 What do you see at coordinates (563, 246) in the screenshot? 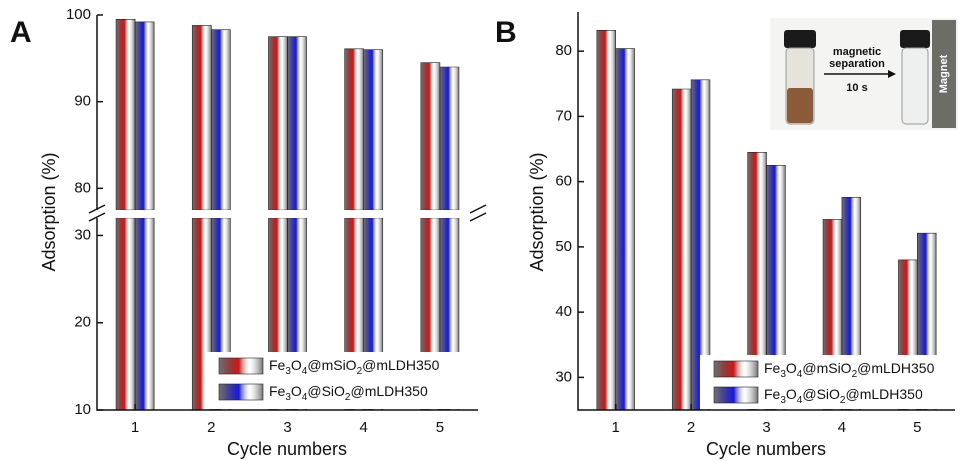
I see `y-tick-label: 50` at bounding box center [563, 246].